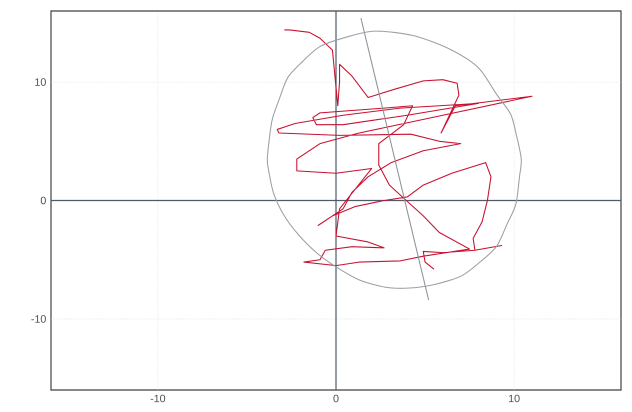 The image size is (632, 412). I want to click on x-tick-label: 0, so click(336, 398).